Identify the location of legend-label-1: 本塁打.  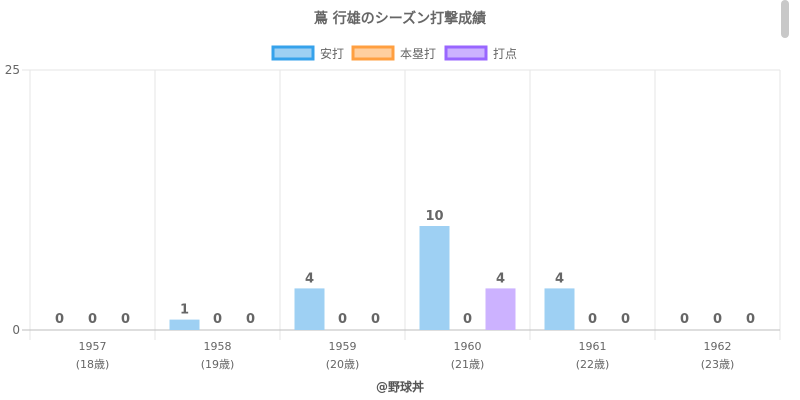
(418, 54).